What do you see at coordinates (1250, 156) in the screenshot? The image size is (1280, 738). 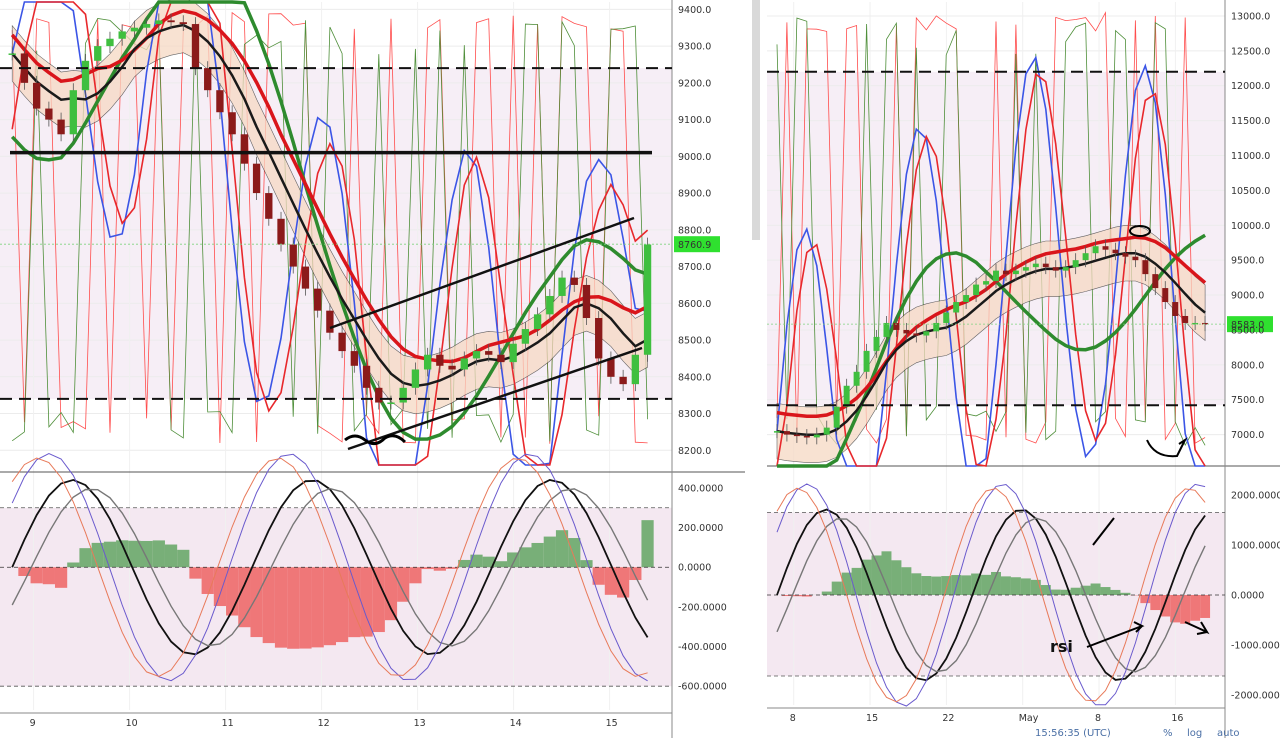 I see `price-tick-label: 11000.0` at bounding box center [1250, 156].